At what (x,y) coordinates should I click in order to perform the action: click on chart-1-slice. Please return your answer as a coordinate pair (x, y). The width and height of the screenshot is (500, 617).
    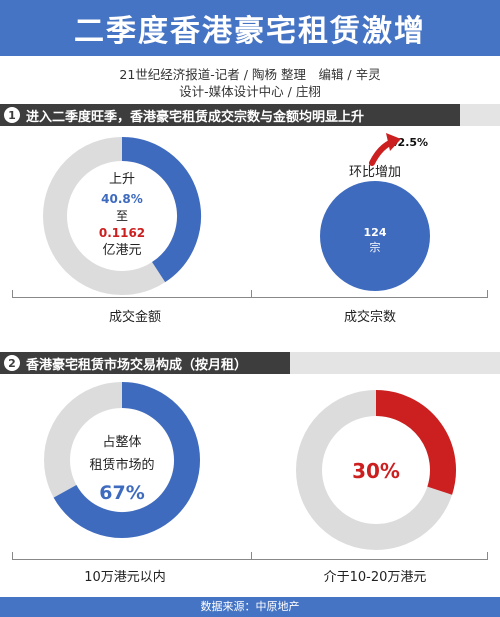
    Looking at the image, I should click on (161, 210).